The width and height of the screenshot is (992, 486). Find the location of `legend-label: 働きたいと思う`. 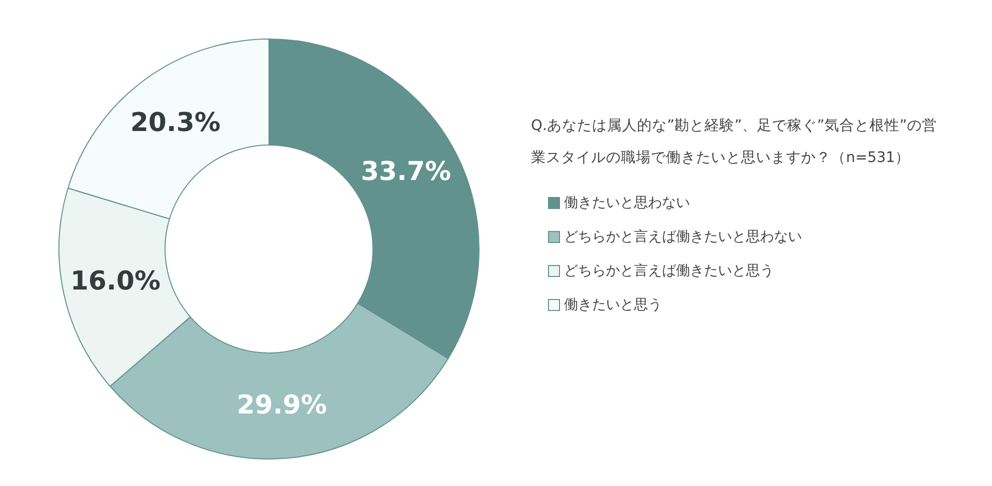

legend-label: 働きたいと思う is located at coordinates (613, 305).